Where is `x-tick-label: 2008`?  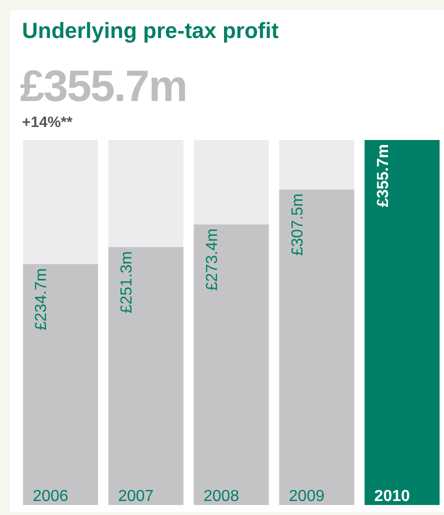
x-tick-label: 2008 is located at coordinates (222, 496).